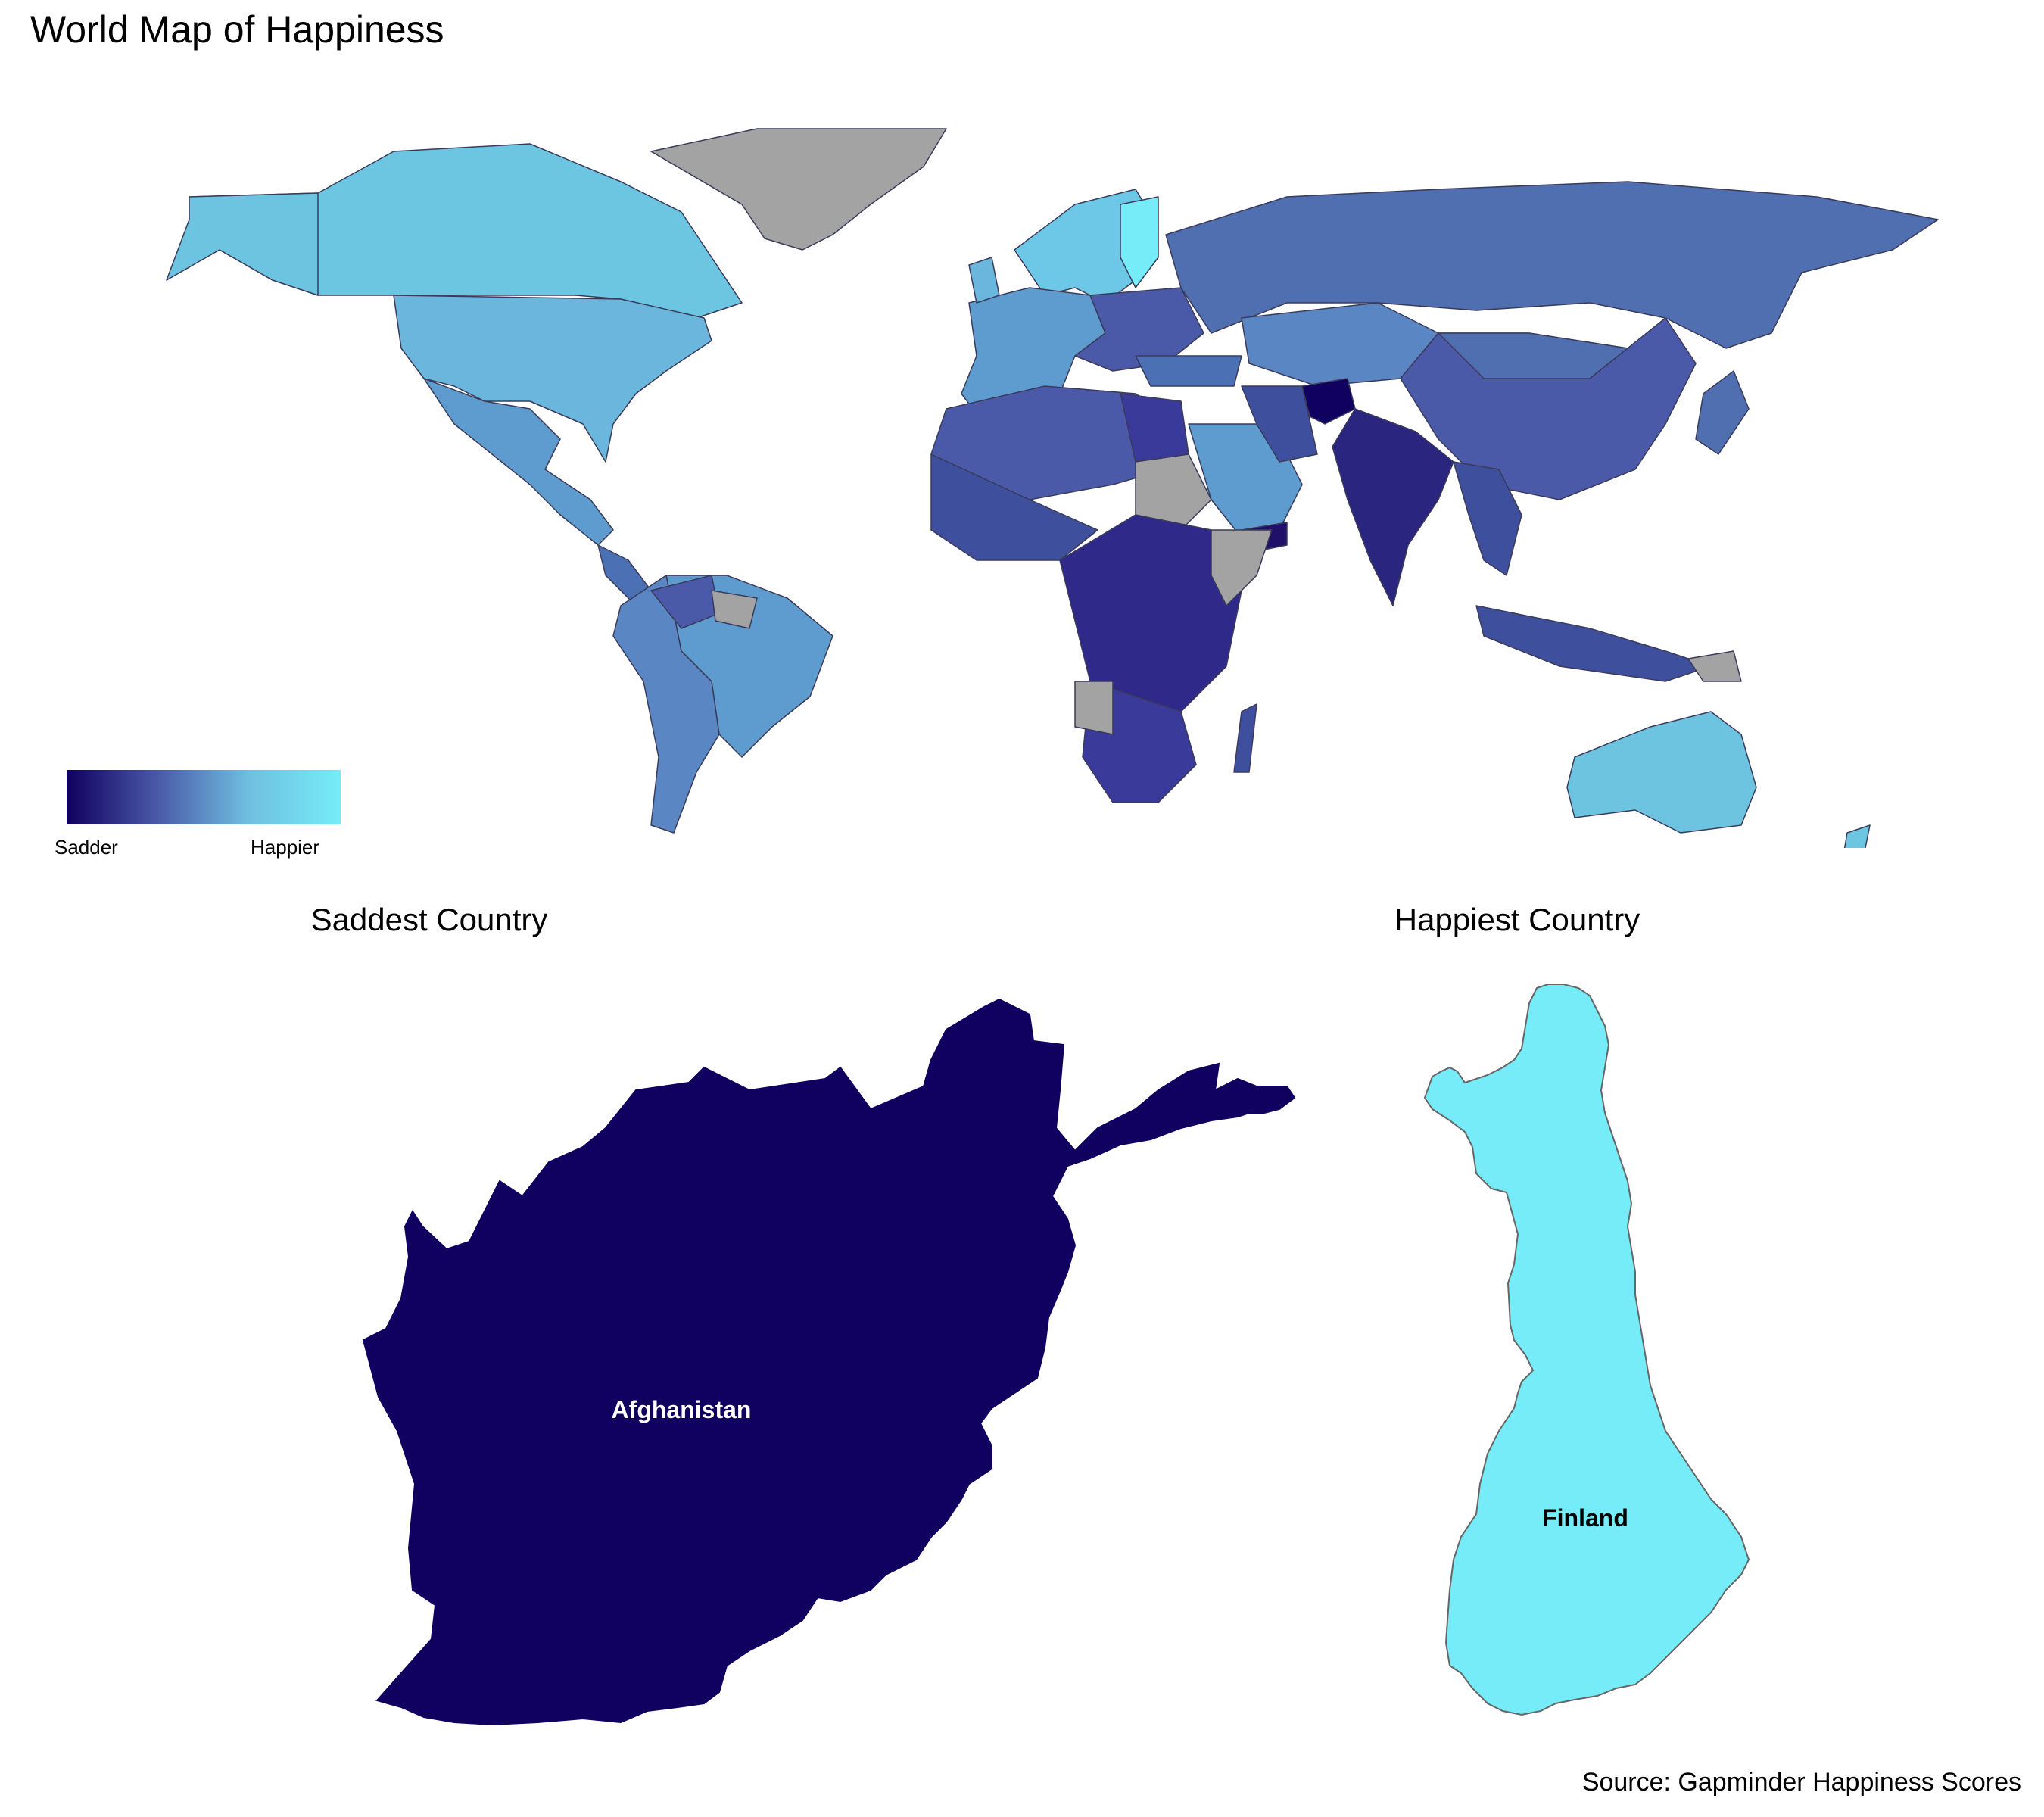 The image size is (2044, 1817). I want to click on region-mexico, so click(518, 462).